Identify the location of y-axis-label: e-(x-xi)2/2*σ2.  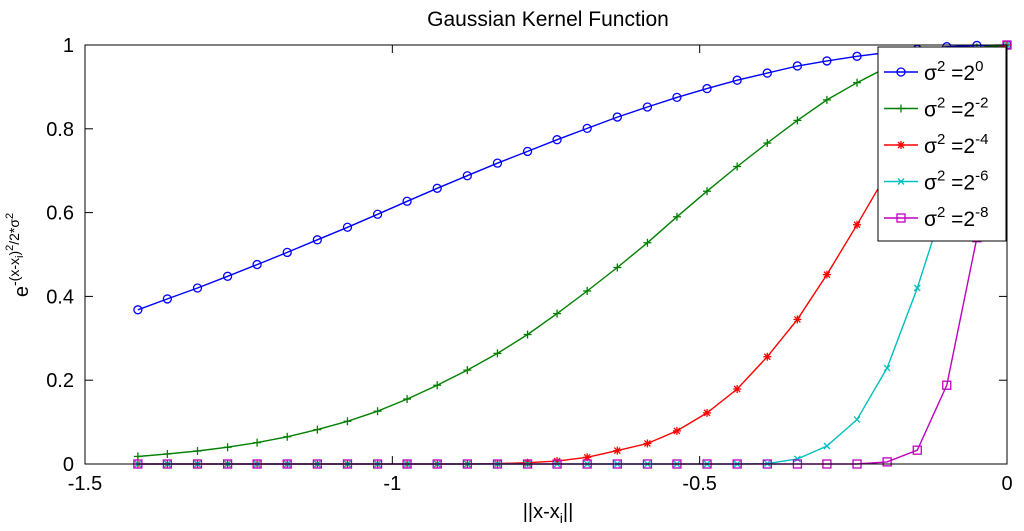
(18, 255).